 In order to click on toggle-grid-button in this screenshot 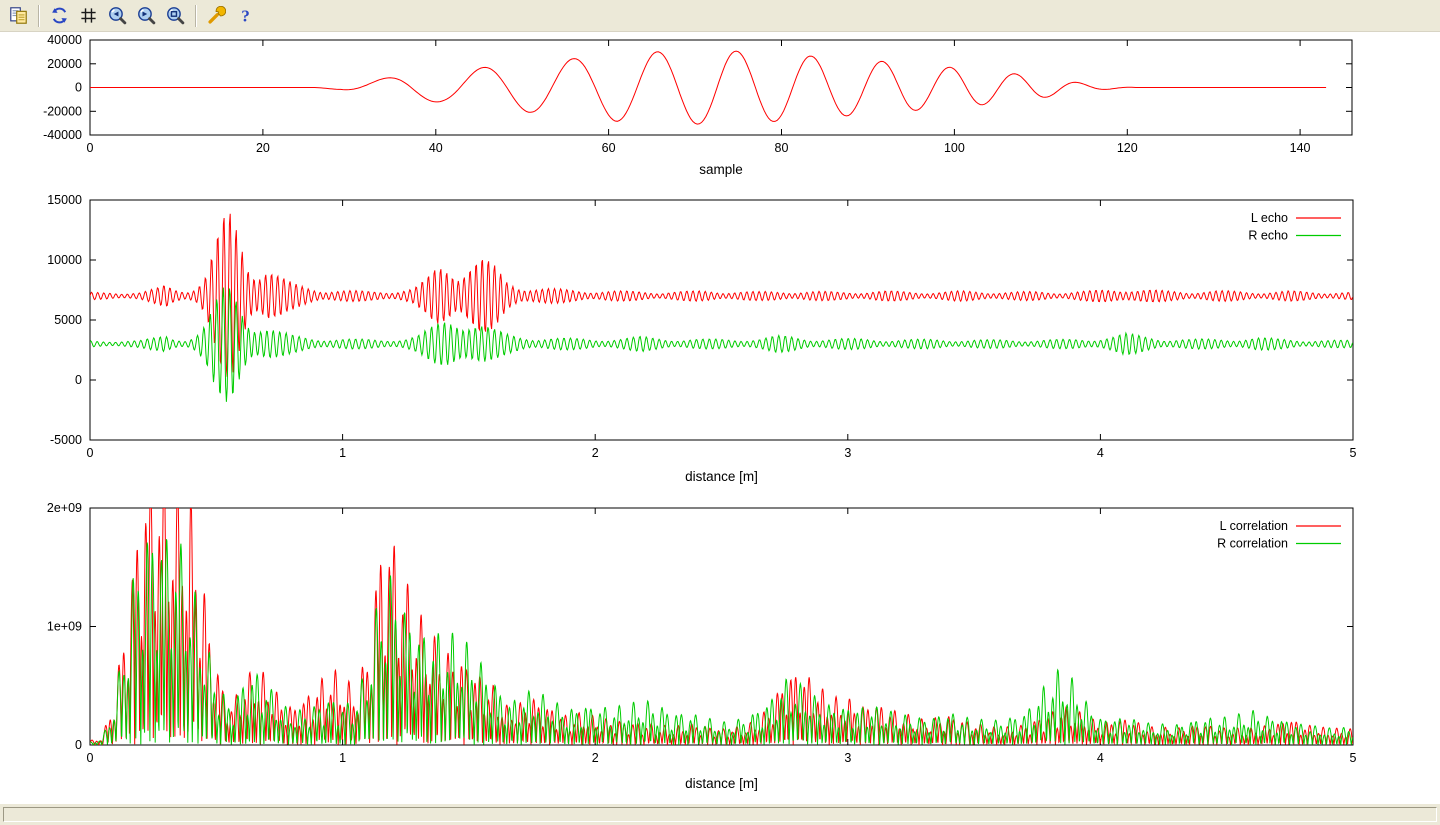, I will do `click(88, 16)`.